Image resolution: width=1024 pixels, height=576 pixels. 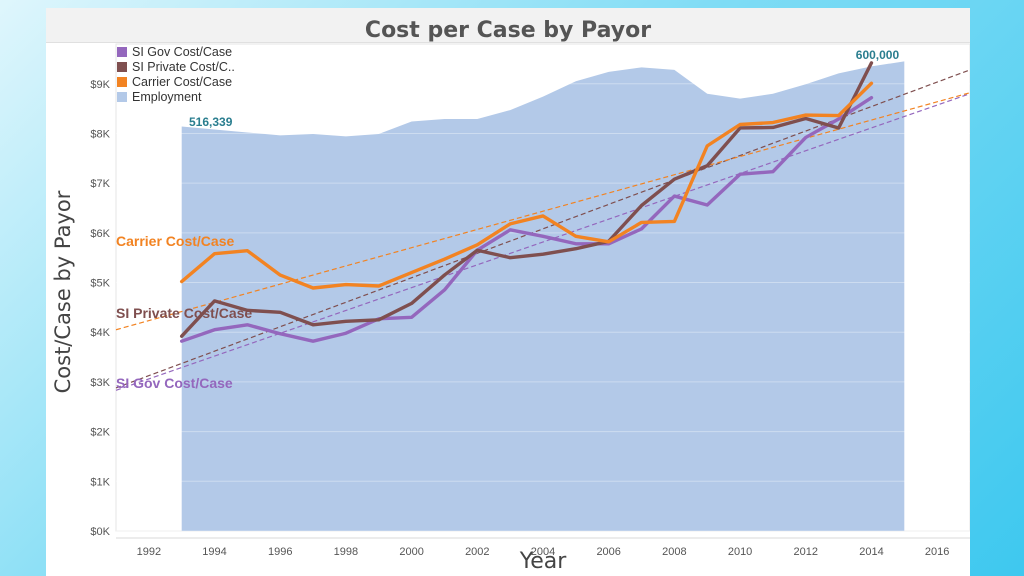 I want to click on employment-annotation: 516,339, so click(x=211, y=122).